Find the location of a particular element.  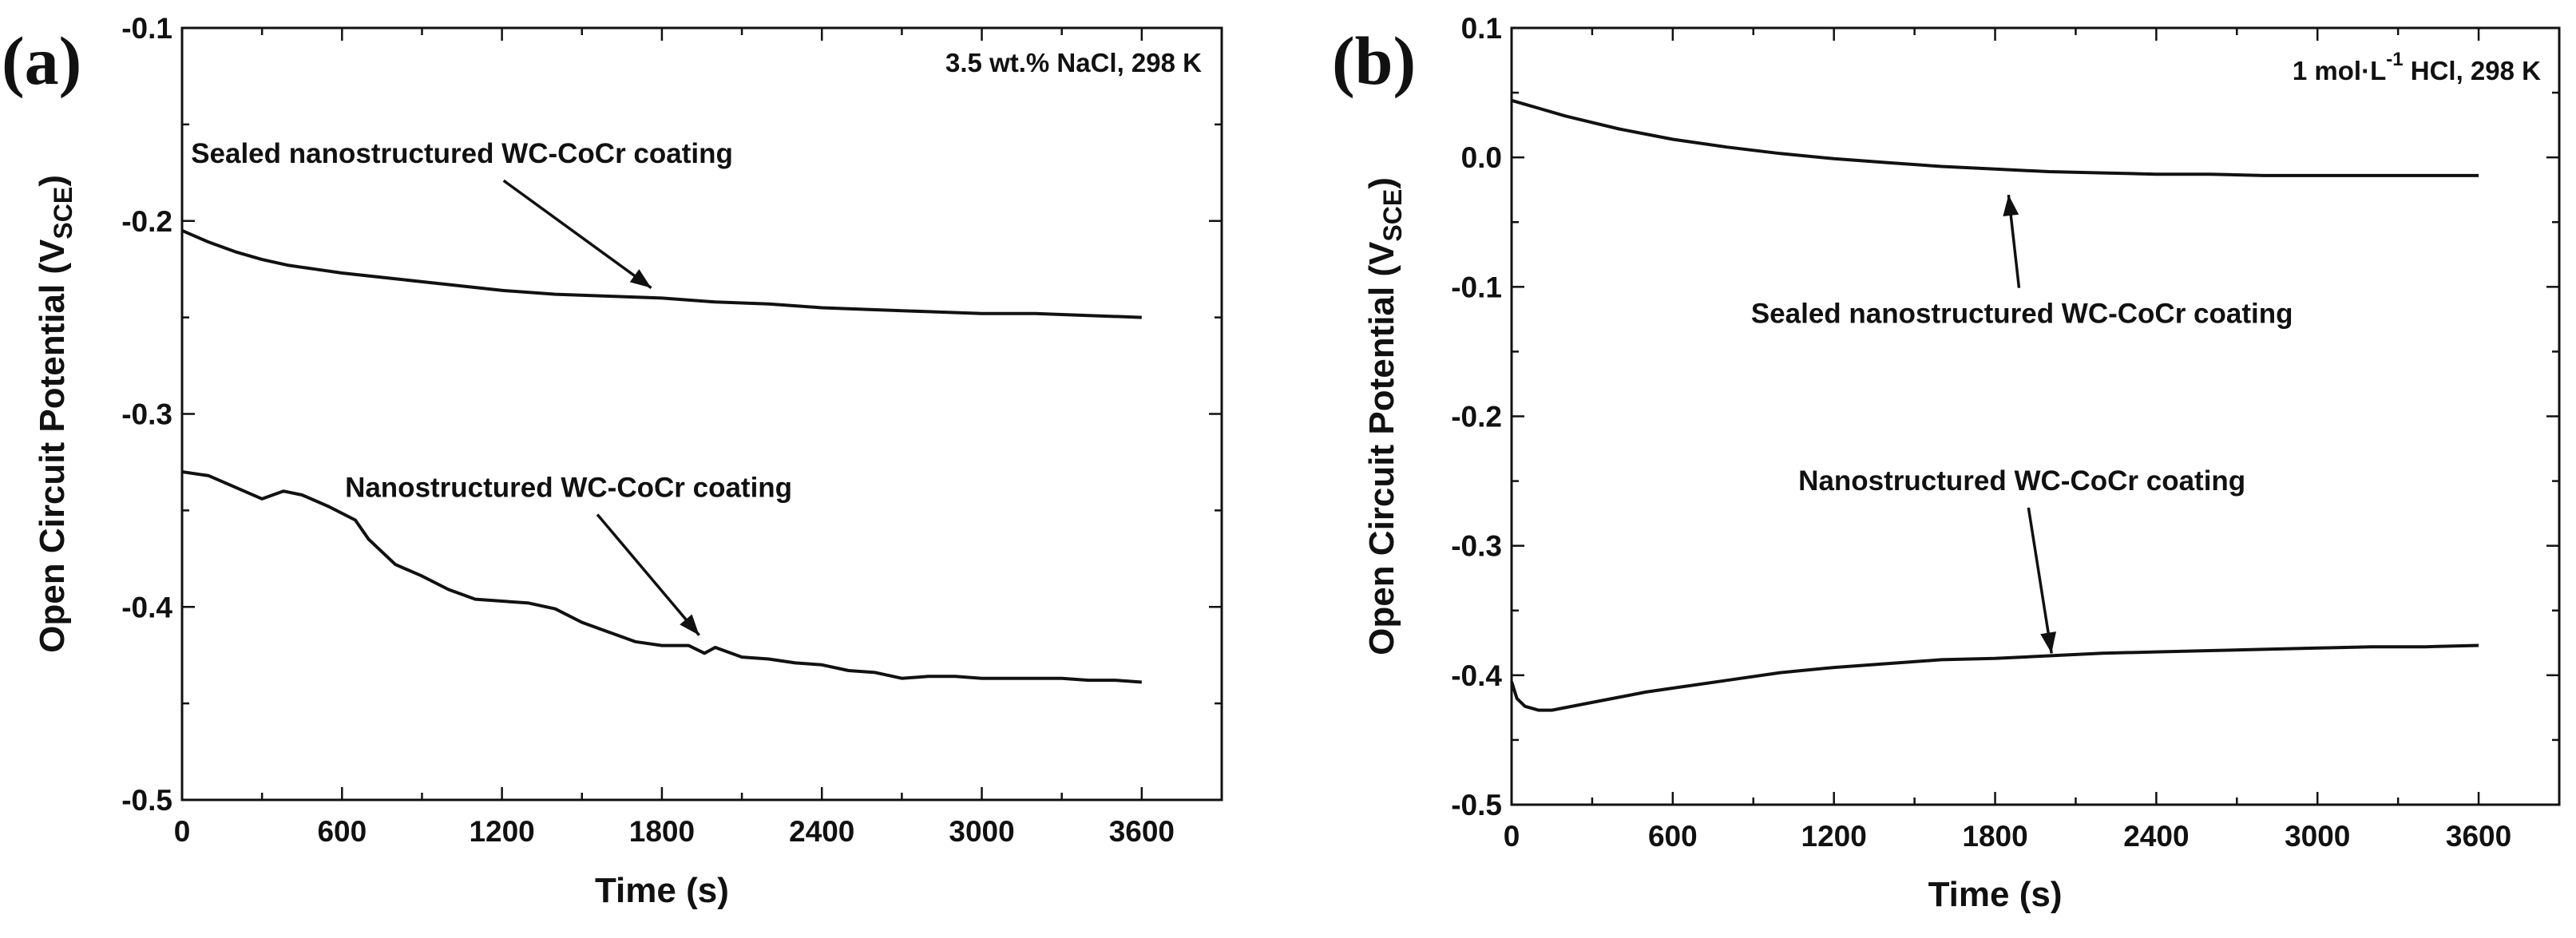

y-tick-label: 0.0 is located at coordinates (1482, 157).